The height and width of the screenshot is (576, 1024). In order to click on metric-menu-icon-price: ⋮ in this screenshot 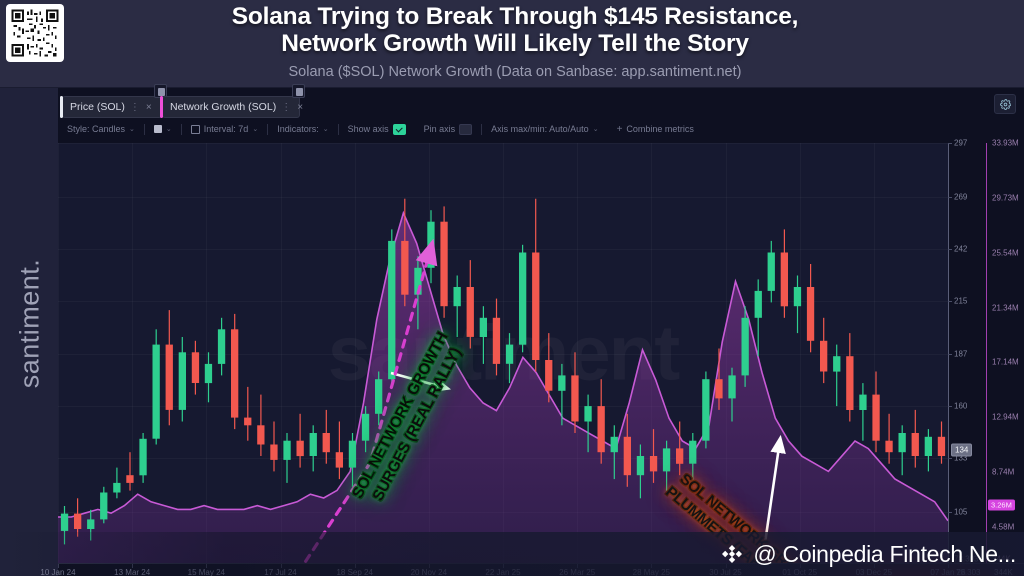, I will do `click(135, 107)`.